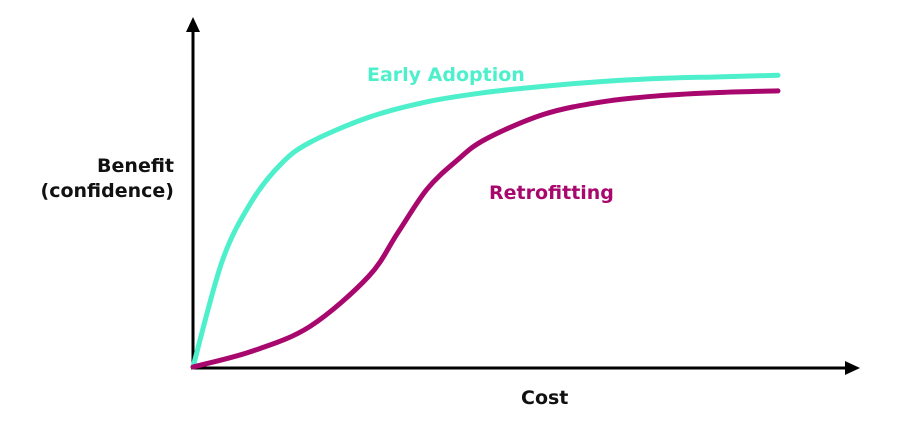 This screenshot has width=908, height=431. Describe the element at coordinates (193, 24) in the screenshot. I see `y-axis-arrow-icon` at that location.